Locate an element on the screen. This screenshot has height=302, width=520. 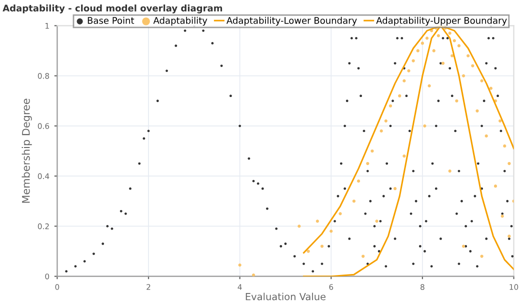
legend-label: Adaptability-Lower Boundary is located at coordinates (291, 21).